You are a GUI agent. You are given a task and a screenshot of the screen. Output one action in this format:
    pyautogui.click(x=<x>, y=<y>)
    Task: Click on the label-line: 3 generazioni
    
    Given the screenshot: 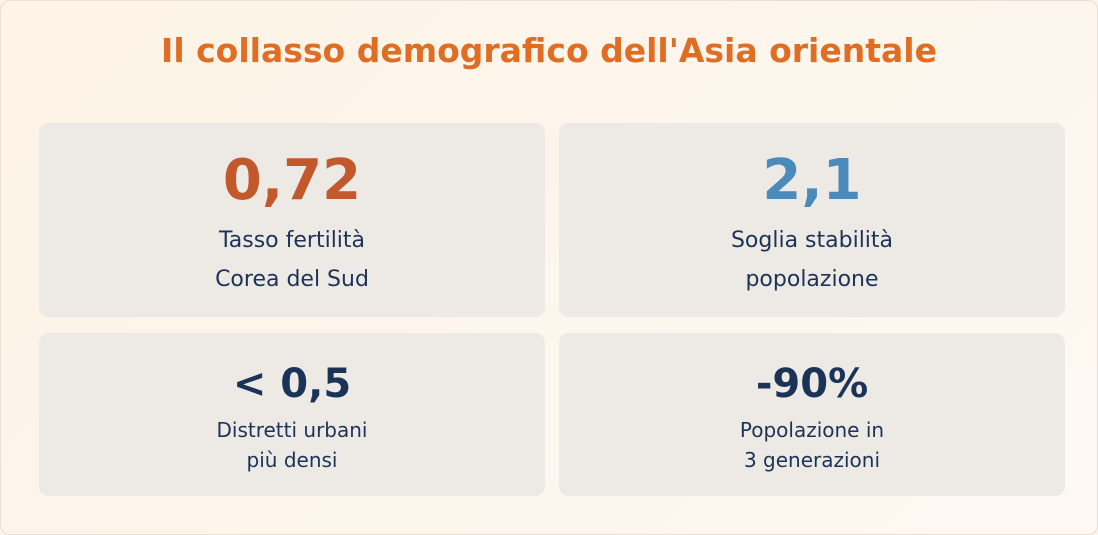 What is the action you would take?
    pyautogui.click(x=812, y=460)
    